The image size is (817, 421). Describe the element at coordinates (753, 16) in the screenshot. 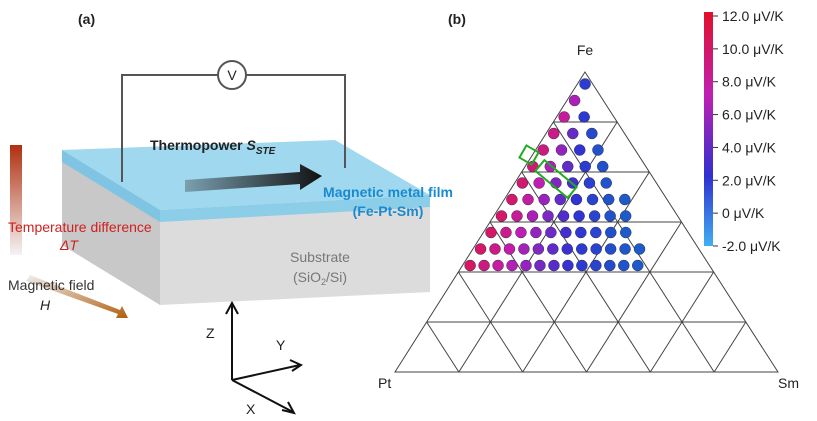

I see `colorbar-label: 12.0 μV/K` at that location.